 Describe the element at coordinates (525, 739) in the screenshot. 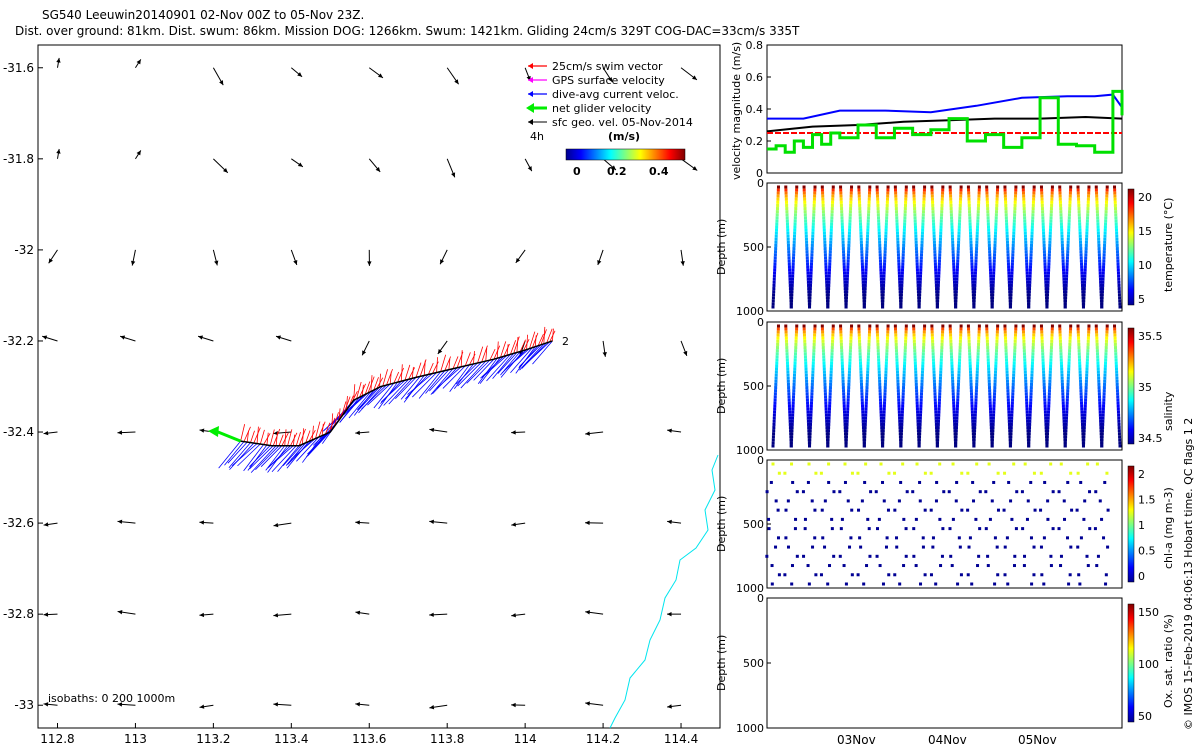

I see `map-x-label-6: 114` at that location.